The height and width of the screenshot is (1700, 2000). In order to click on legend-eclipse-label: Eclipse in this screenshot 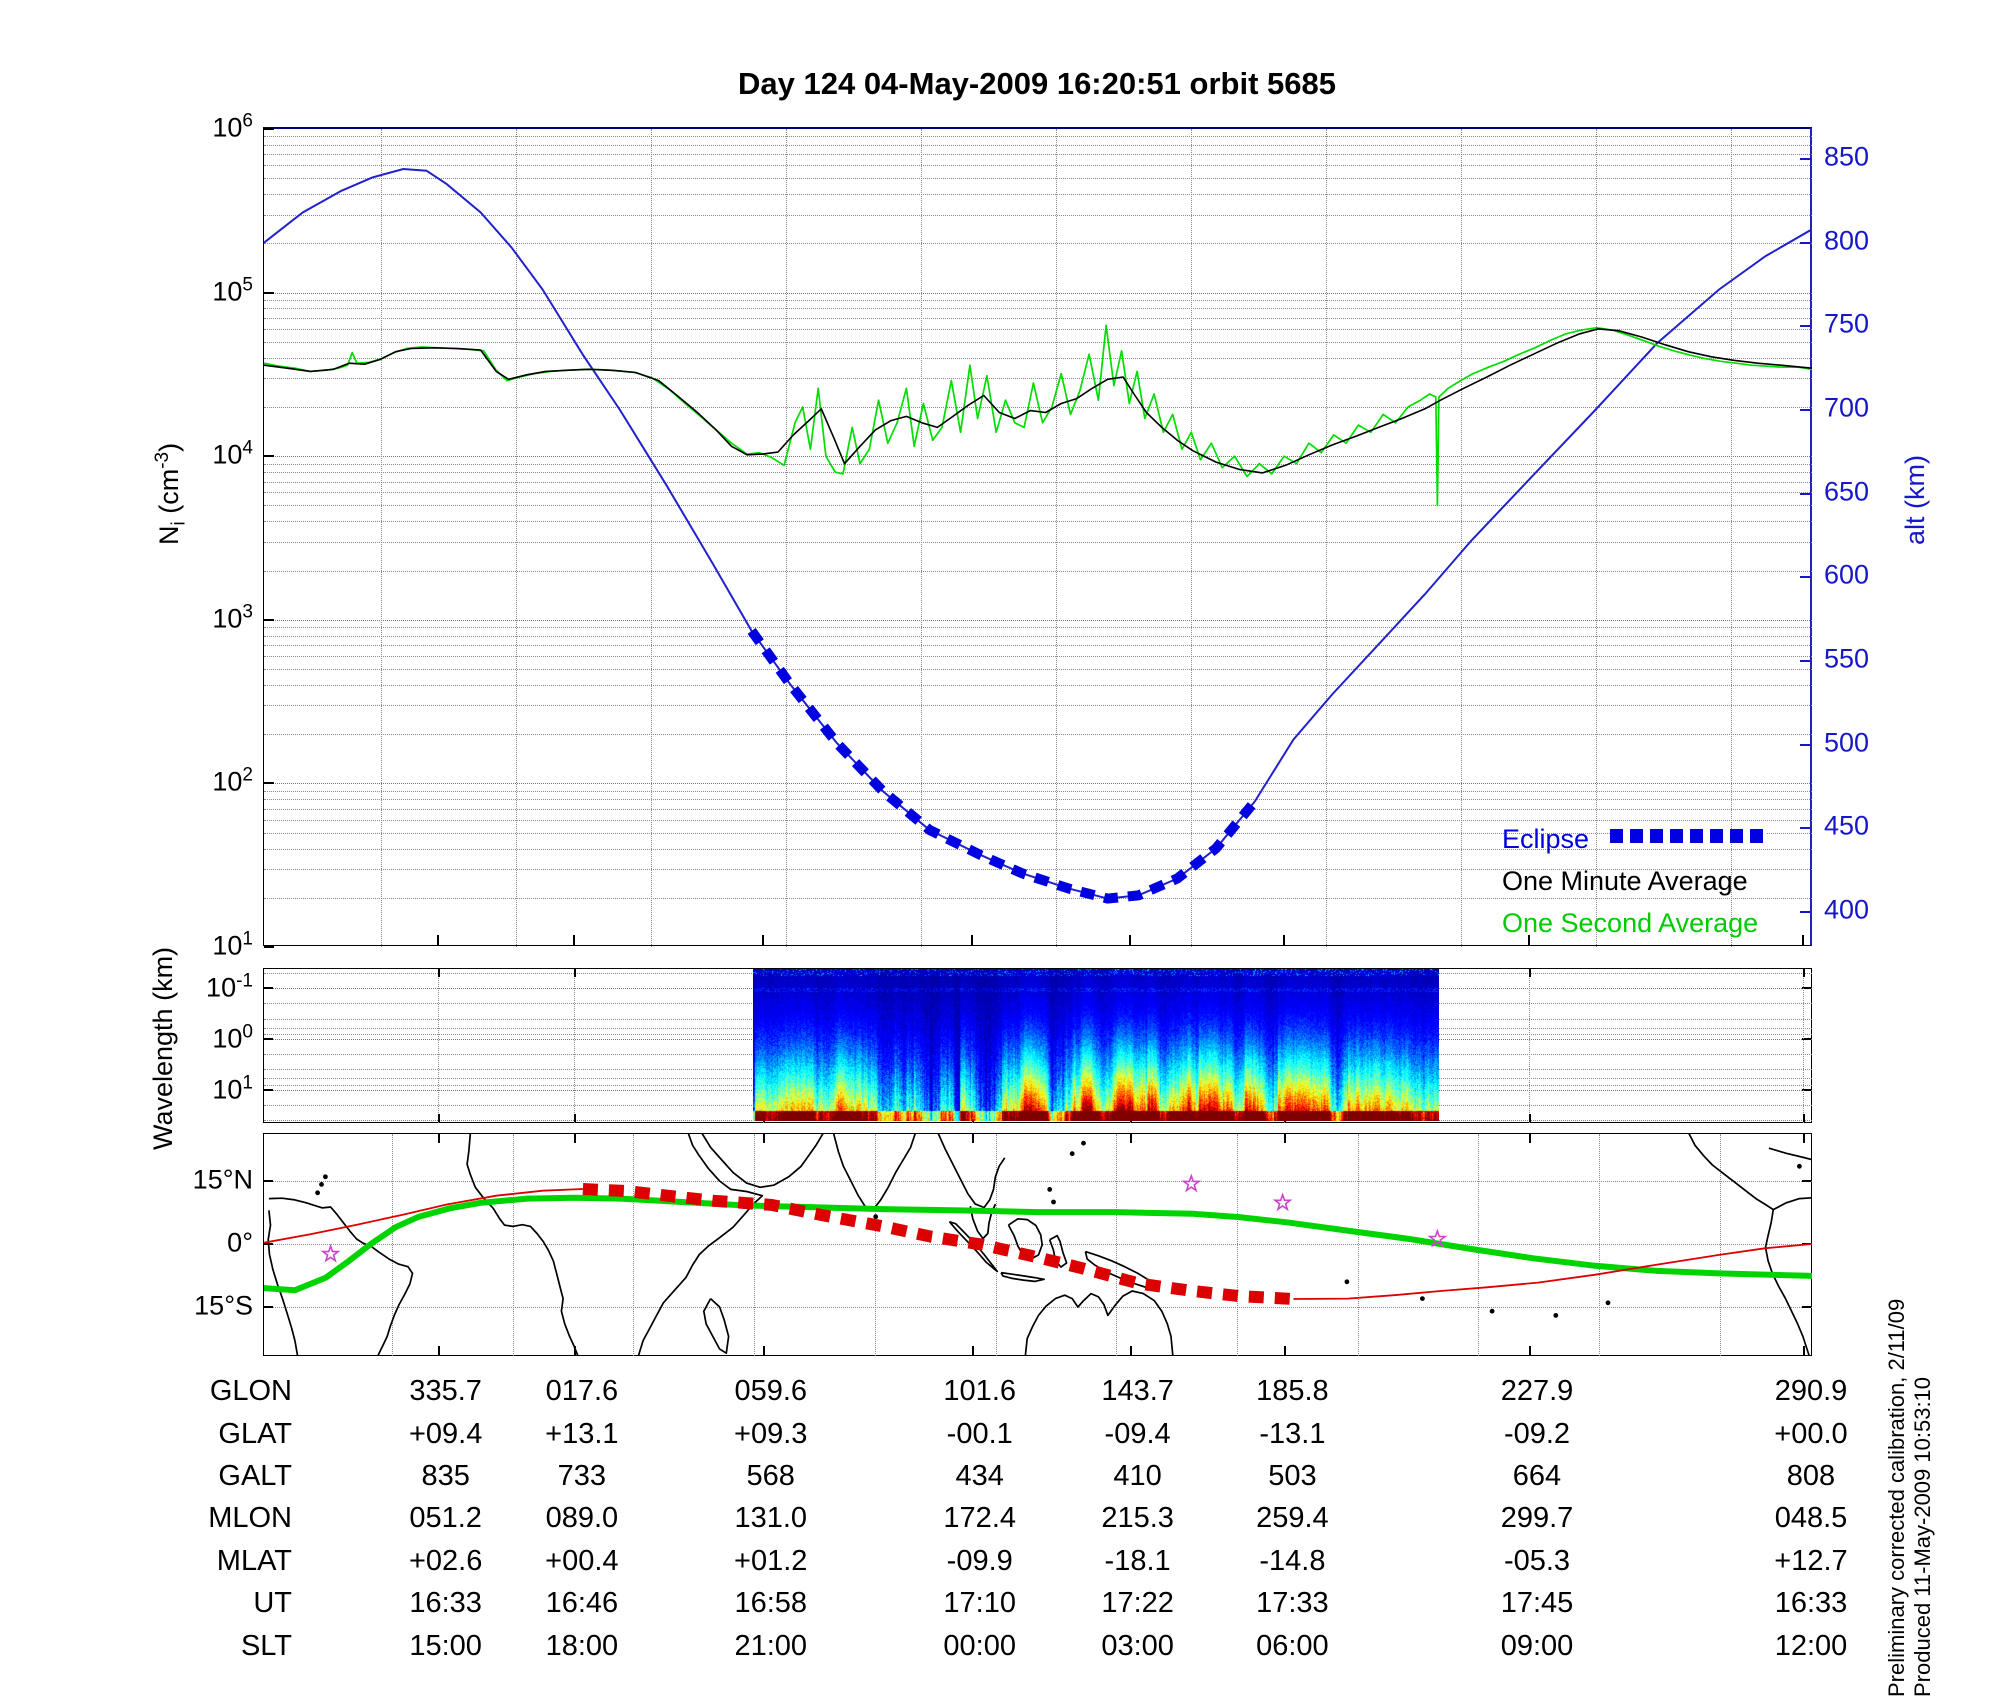, I will do `click(1546, 839)`.